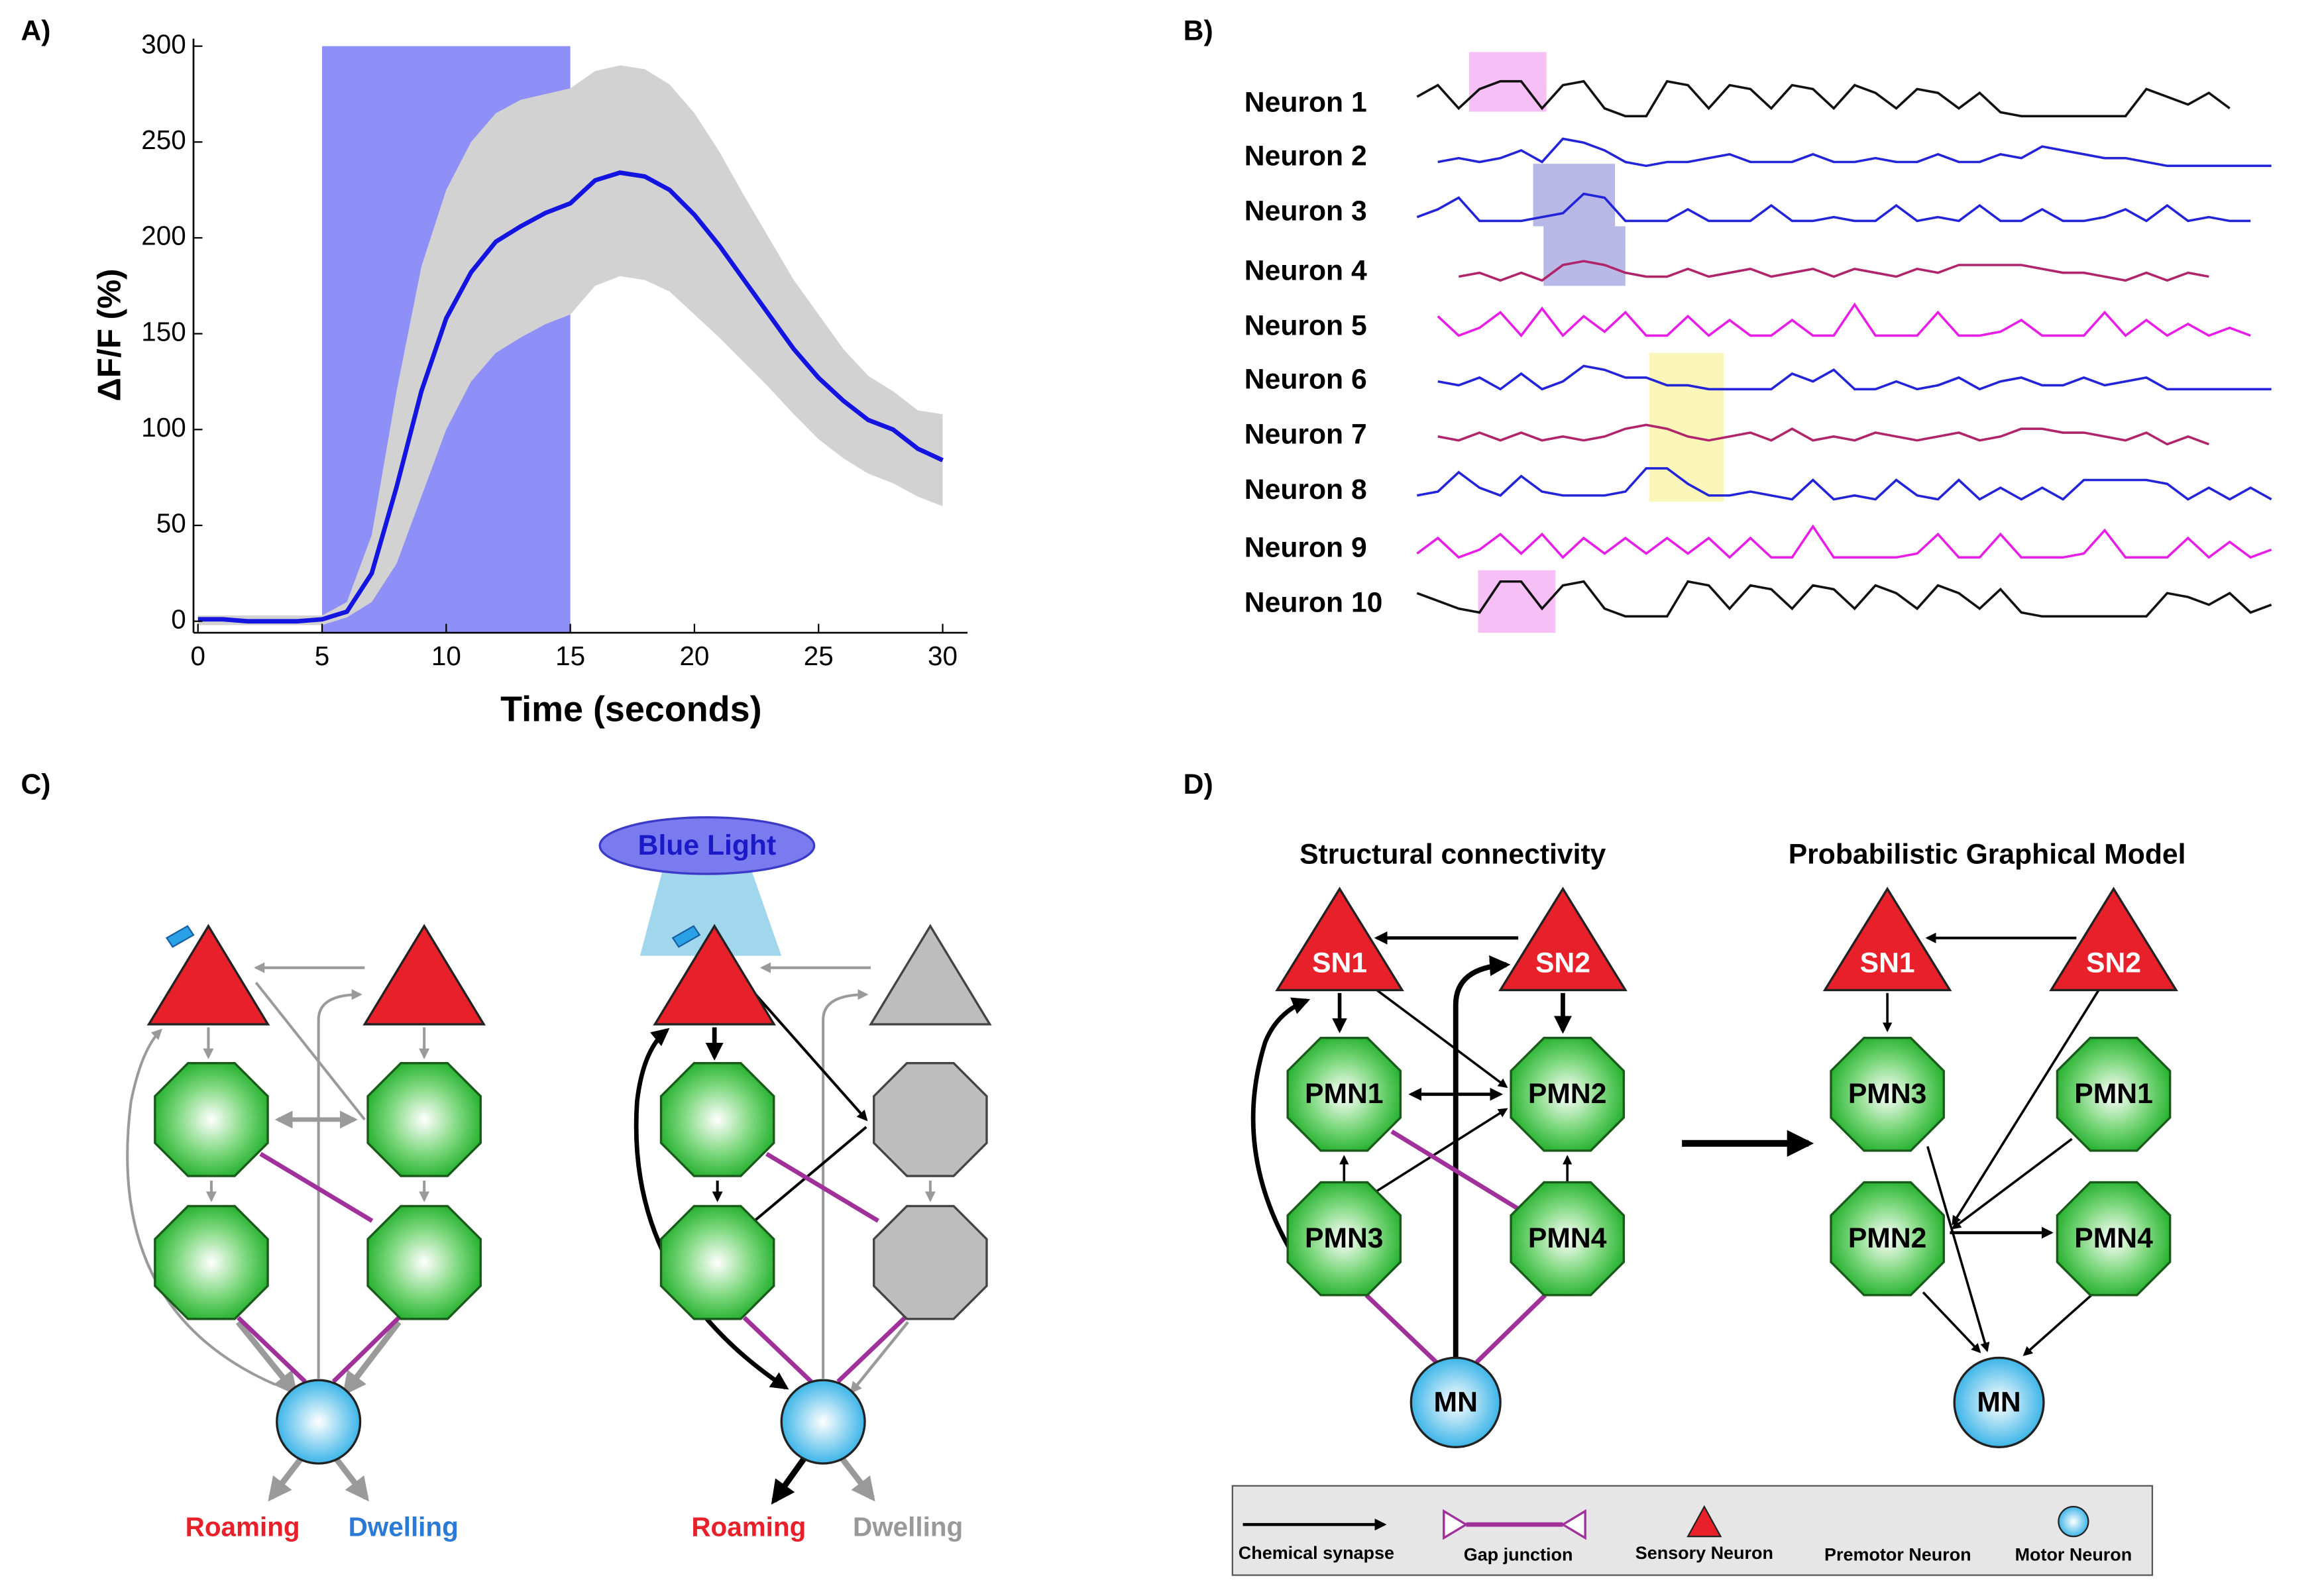 The width and height of the screenshot is (2322, 1596). Describe the element at coordinates (1313, 603) in the screenshot. I see `neuron-label: Neuron 10` at that location.